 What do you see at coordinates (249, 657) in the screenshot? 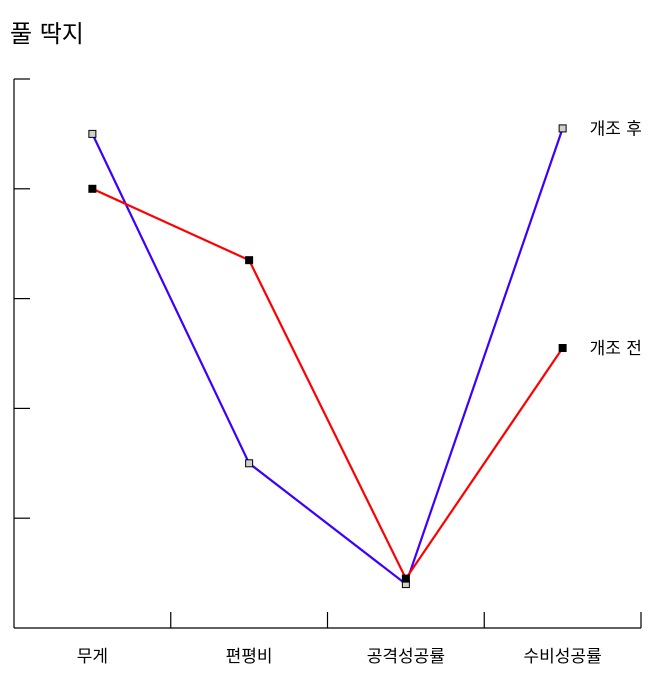
I see `x-tick-label: 편평비` at bounding box center [249, 657].